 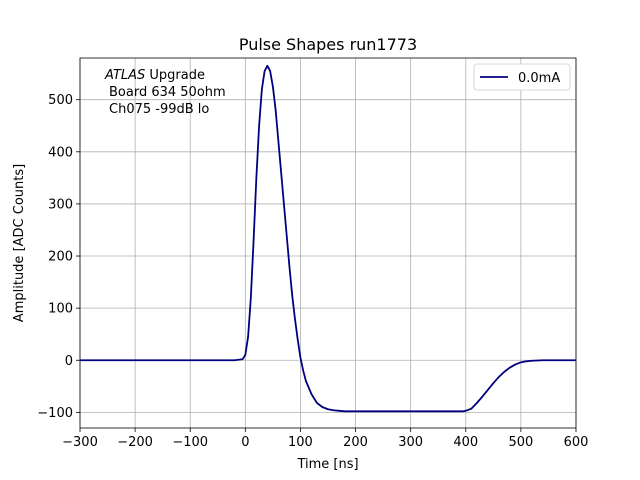 I want to click on x-tick-label: 200, so click(x=355, y=442).